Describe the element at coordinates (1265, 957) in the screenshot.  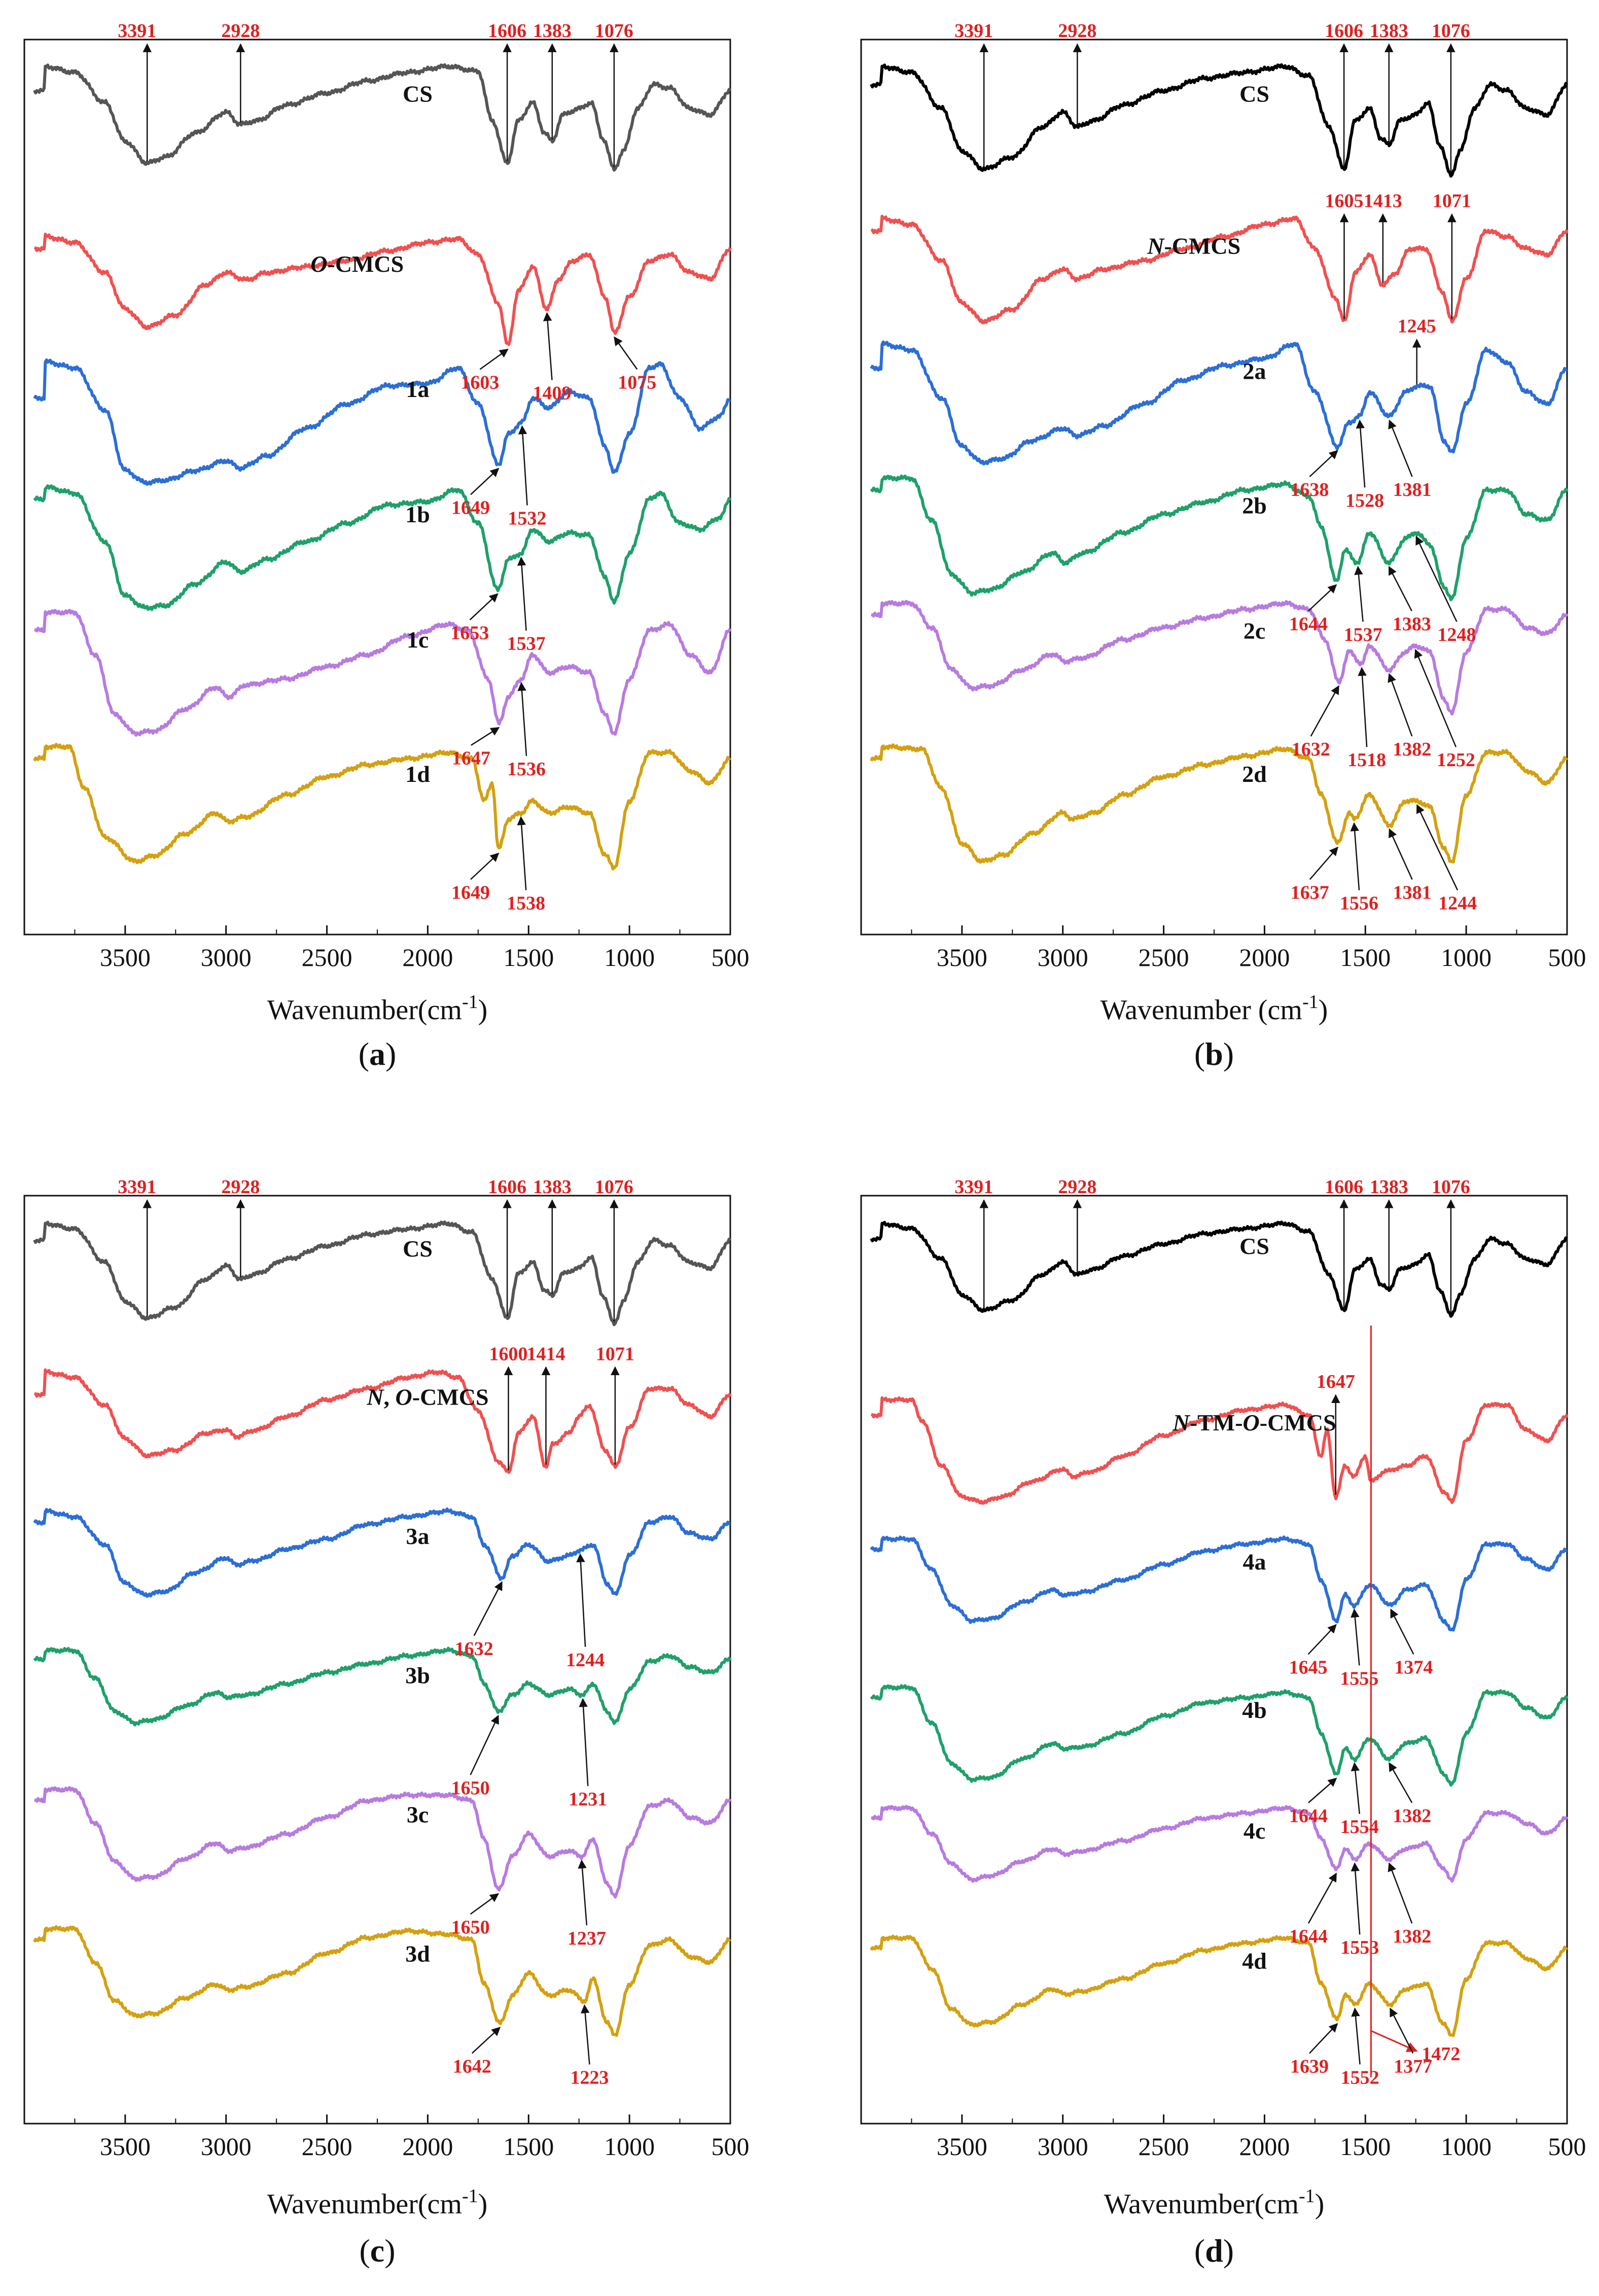
I see `x-tick-label: 2000` at that location.